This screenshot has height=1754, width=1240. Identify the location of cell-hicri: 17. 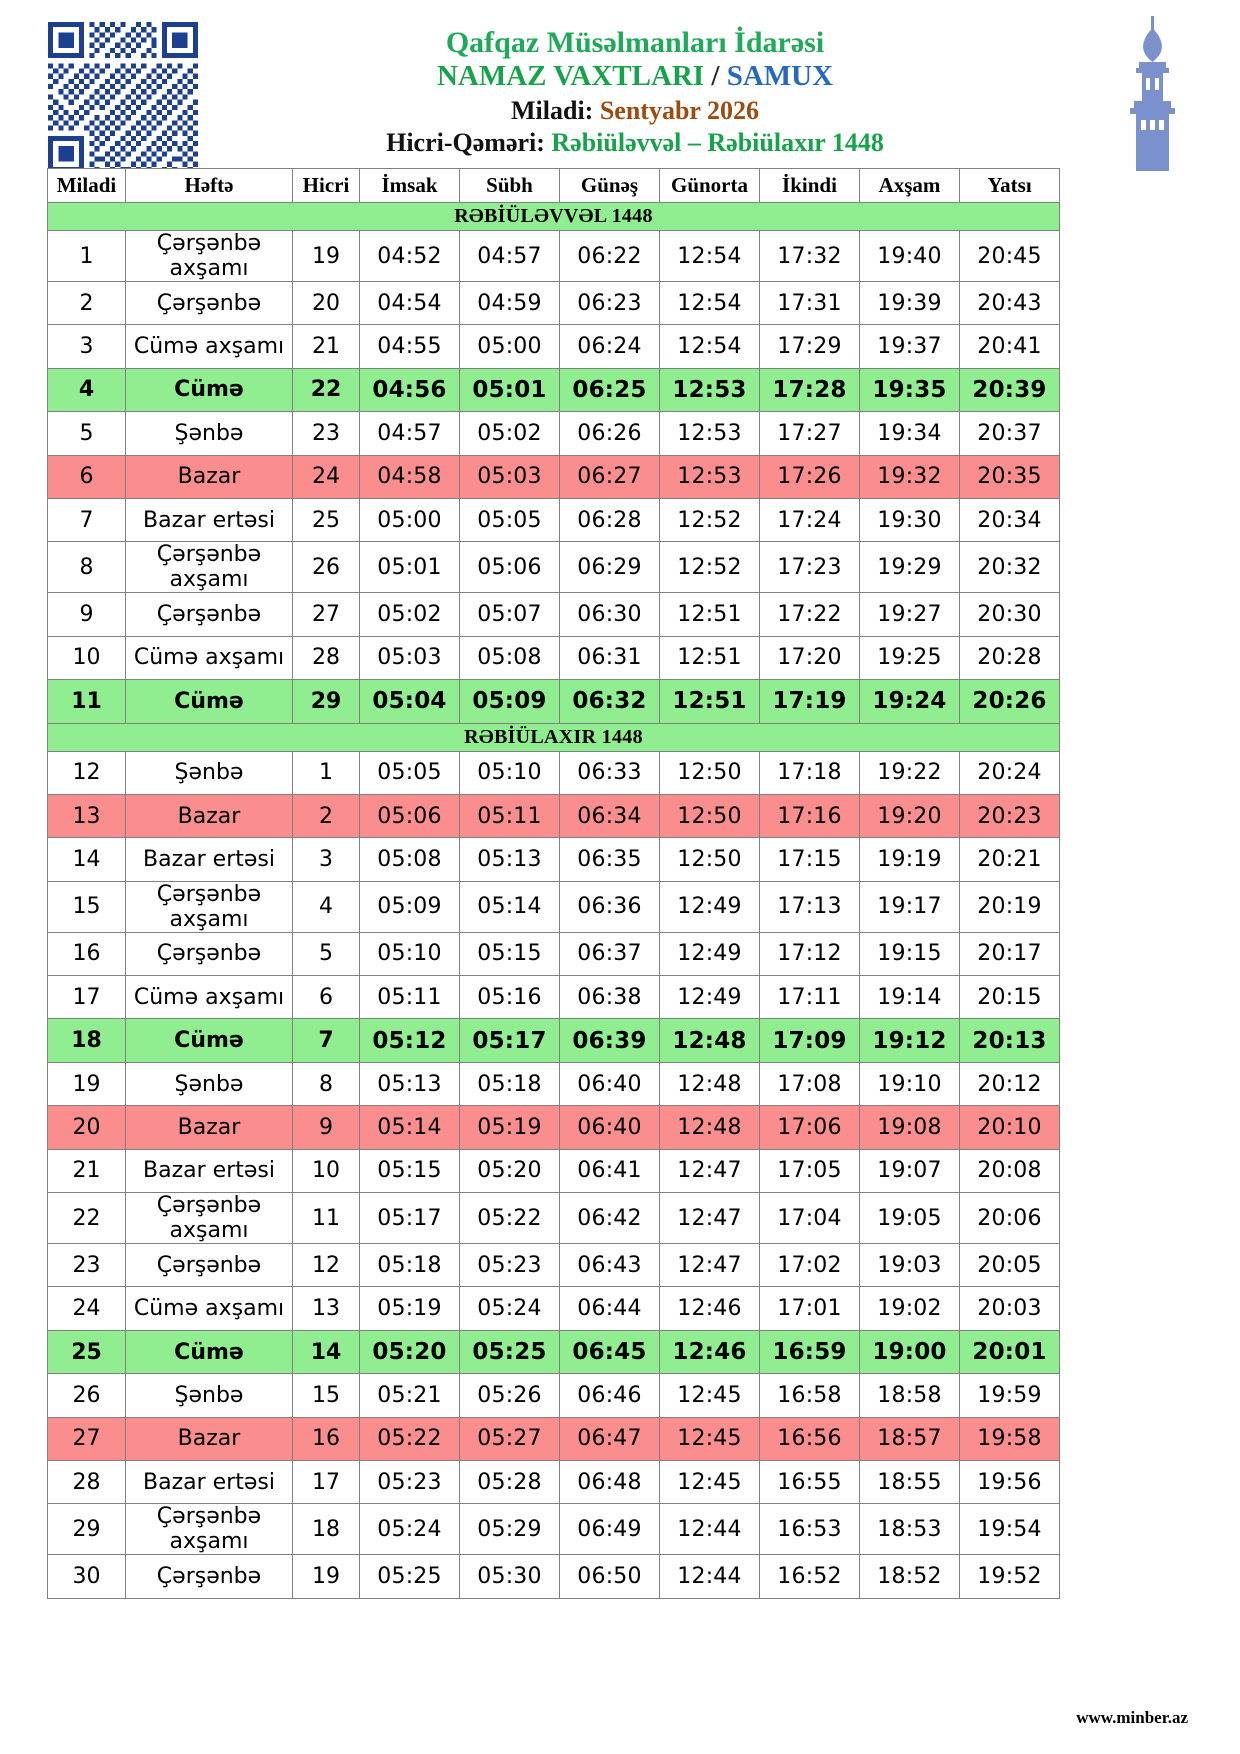
(326, 1482).